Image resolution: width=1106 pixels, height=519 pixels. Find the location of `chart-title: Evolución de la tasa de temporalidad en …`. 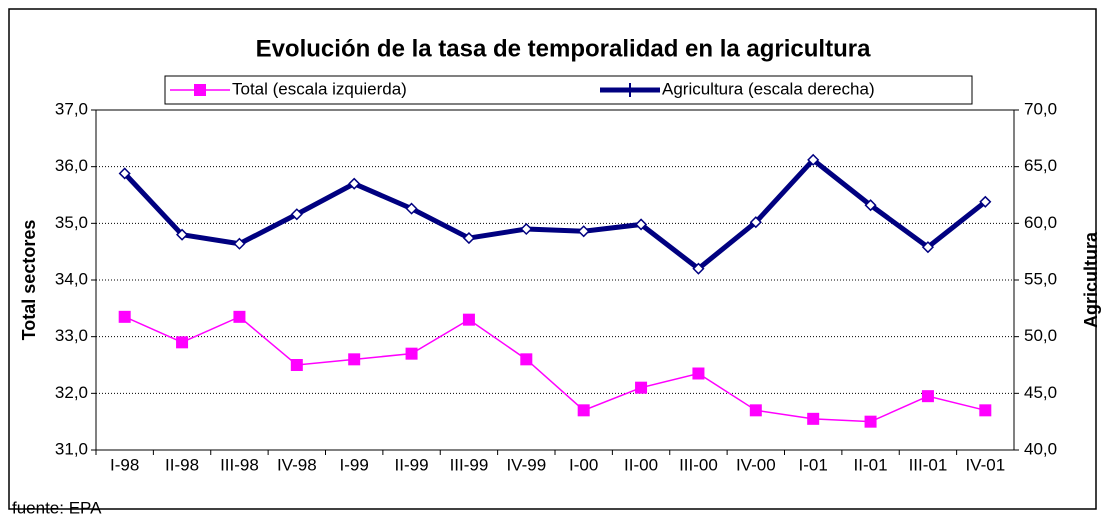

chart-title: Evolución de la tasa de temporalidad en … is located at coordinates (563, 48).